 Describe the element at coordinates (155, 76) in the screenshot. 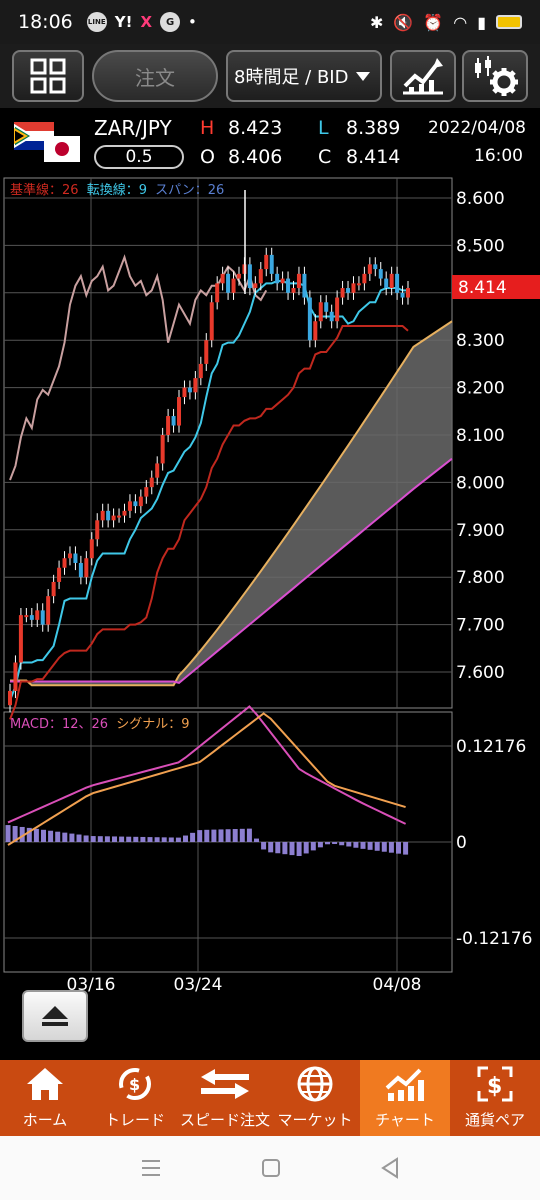

I see `order-button: 注文` at that location.